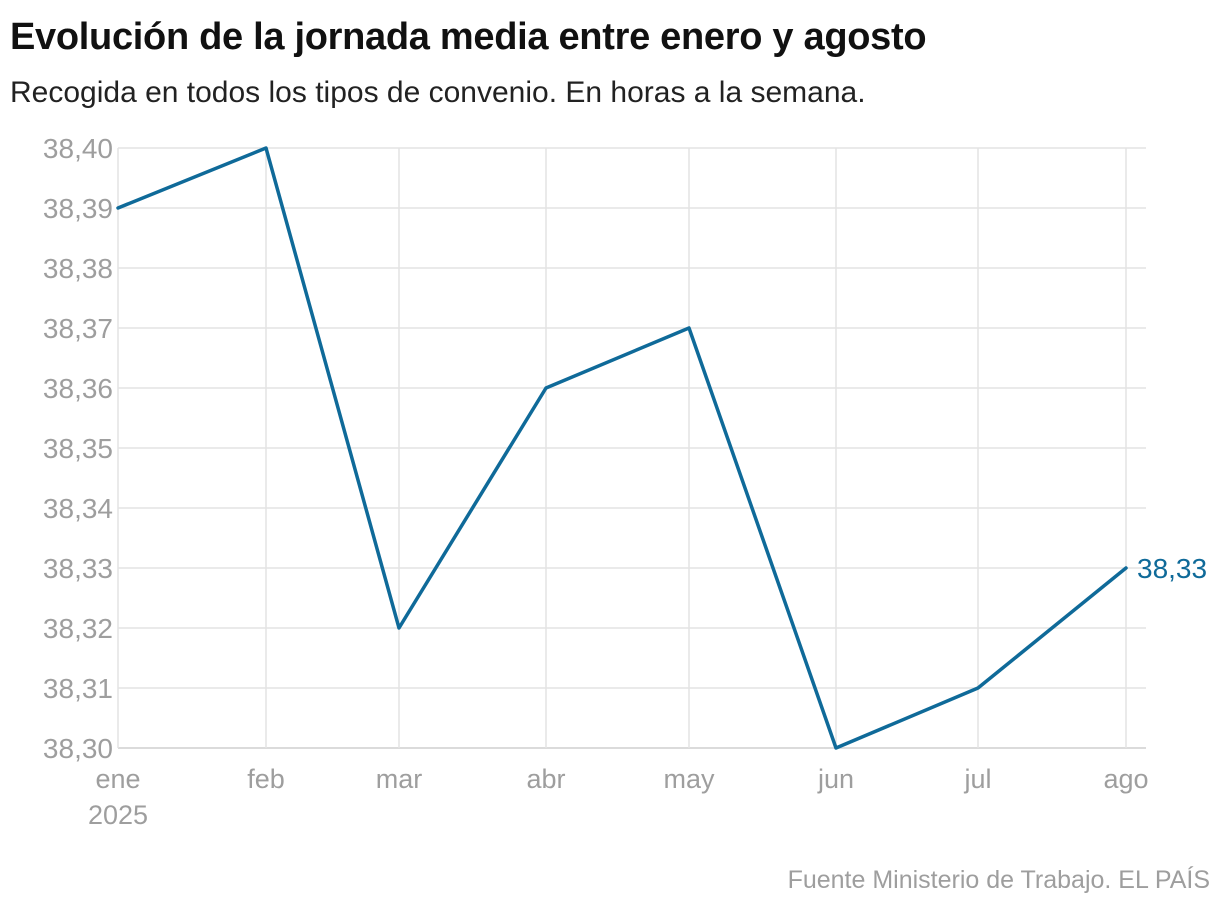  I want to click on x-tick-label-may: may, so click(689, 779).